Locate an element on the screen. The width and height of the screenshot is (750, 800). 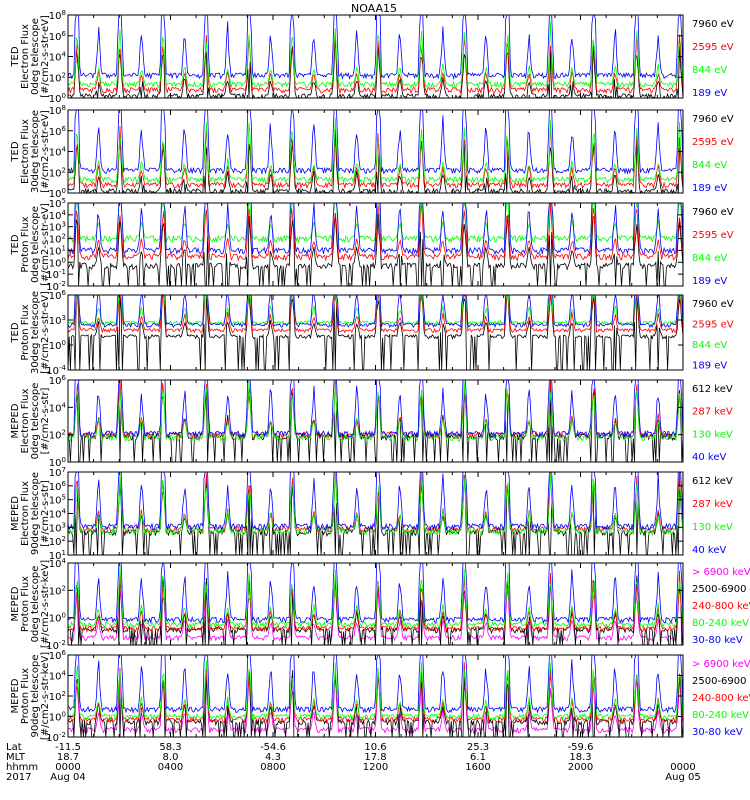
y-tick-label: 10¹ is located at coordinates (57, 250).